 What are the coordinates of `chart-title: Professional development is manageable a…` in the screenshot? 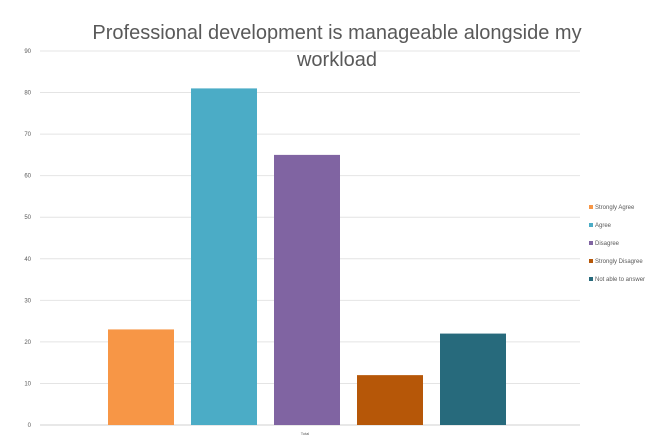 It's located at (336, 46).